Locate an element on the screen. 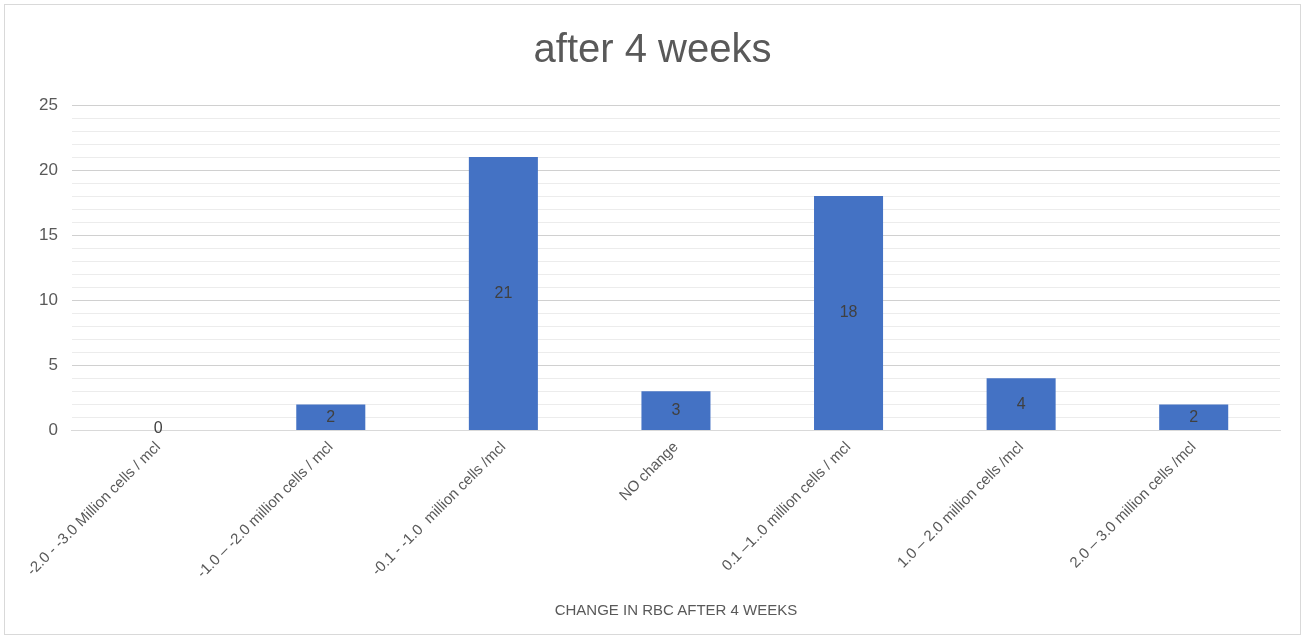  data-label: 3 is located at coordinates (676, 410).